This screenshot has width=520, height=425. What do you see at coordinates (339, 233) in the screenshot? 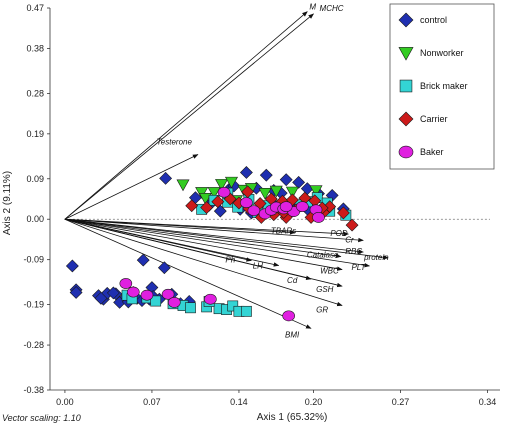
I see `vector-label-pod: POD` at bounding box center [339, 233].